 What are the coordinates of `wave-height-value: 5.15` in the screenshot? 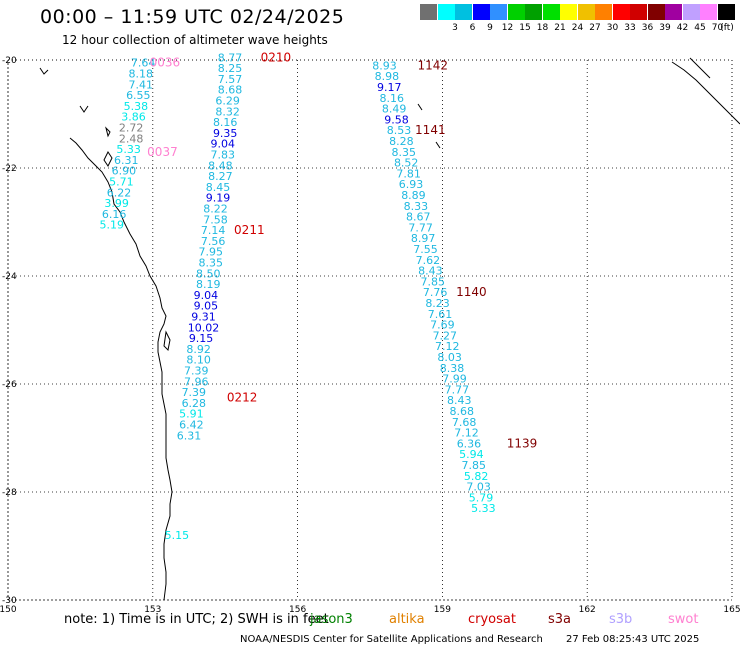 It's located at (177, 535).